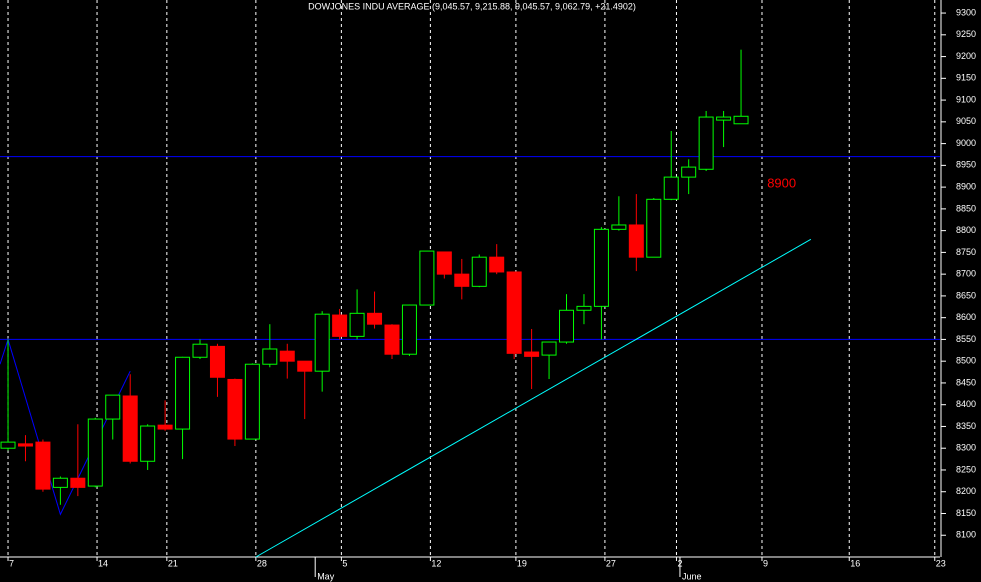 This screenshot has width=981, height=582. I want to click on x-tick-label: 23, so click(941, 563).